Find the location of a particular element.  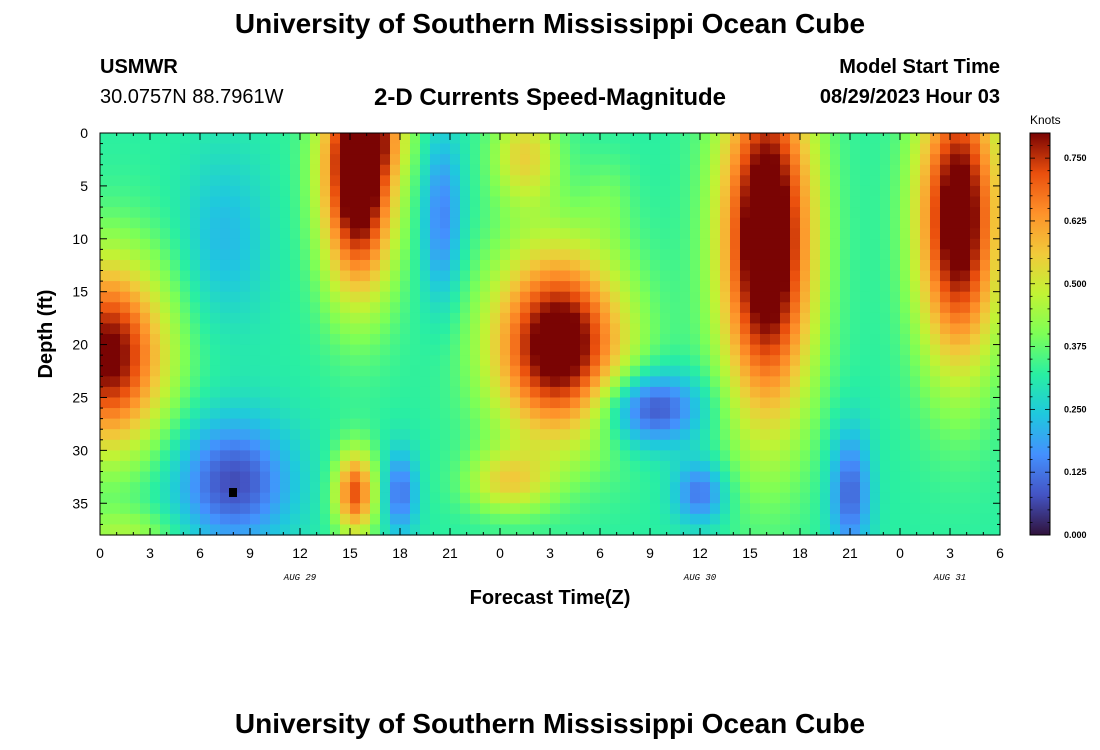

y-tick-label: 35 is located at coordinates (80, 503).